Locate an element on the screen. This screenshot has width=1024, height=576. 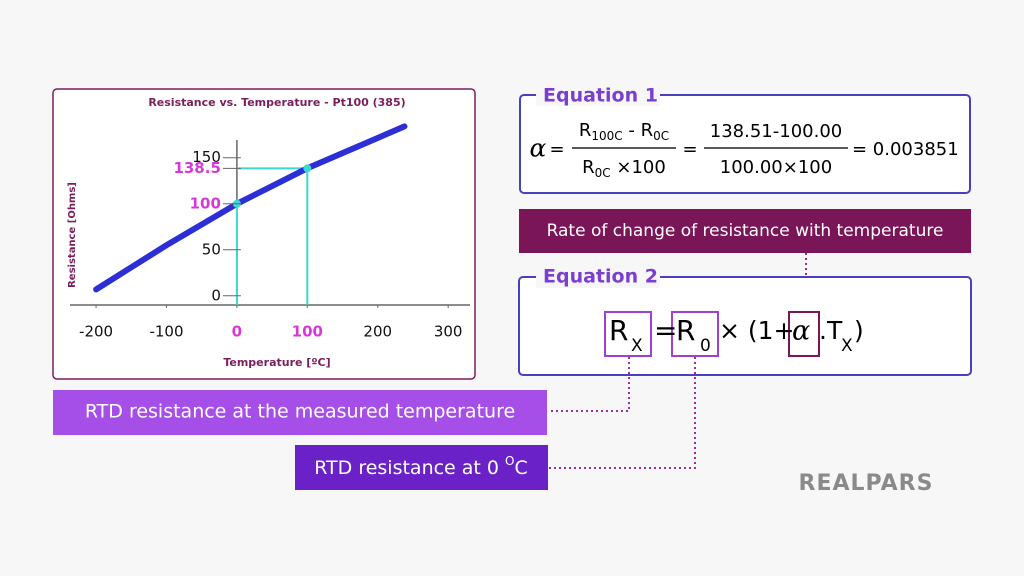
y-tick-label: 50 is located at coordinates (211, 249).